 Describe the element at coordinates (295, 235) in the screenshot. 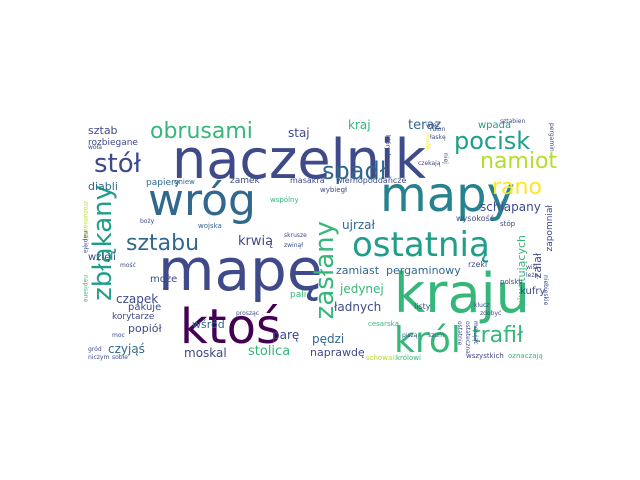

I see `cloud-word: skrusze` at that location.